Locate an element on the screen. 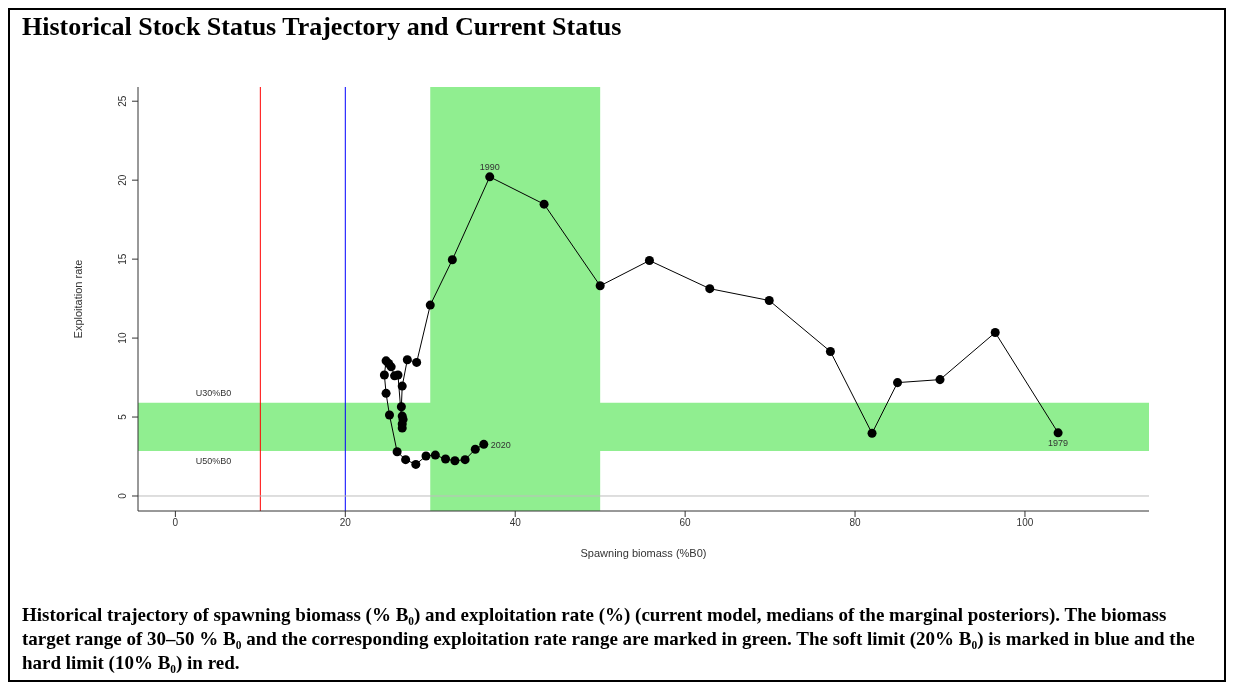 Image resolution: width=1234 pixels, height=682 pixels. y-tick-label: 25 is located at coordinates (122, 101).